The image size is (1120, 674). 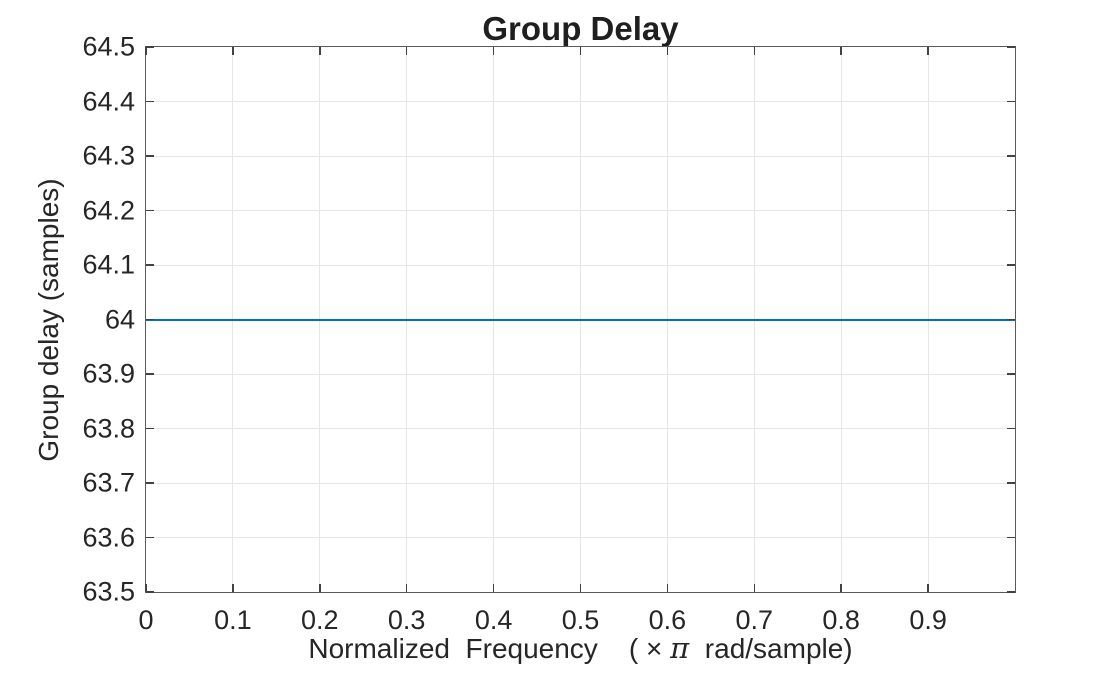 What do you see at coordinates (108, 482) in the screenshot?
I see `y-tick-label: 63.7` at bounding box center [108, 482].